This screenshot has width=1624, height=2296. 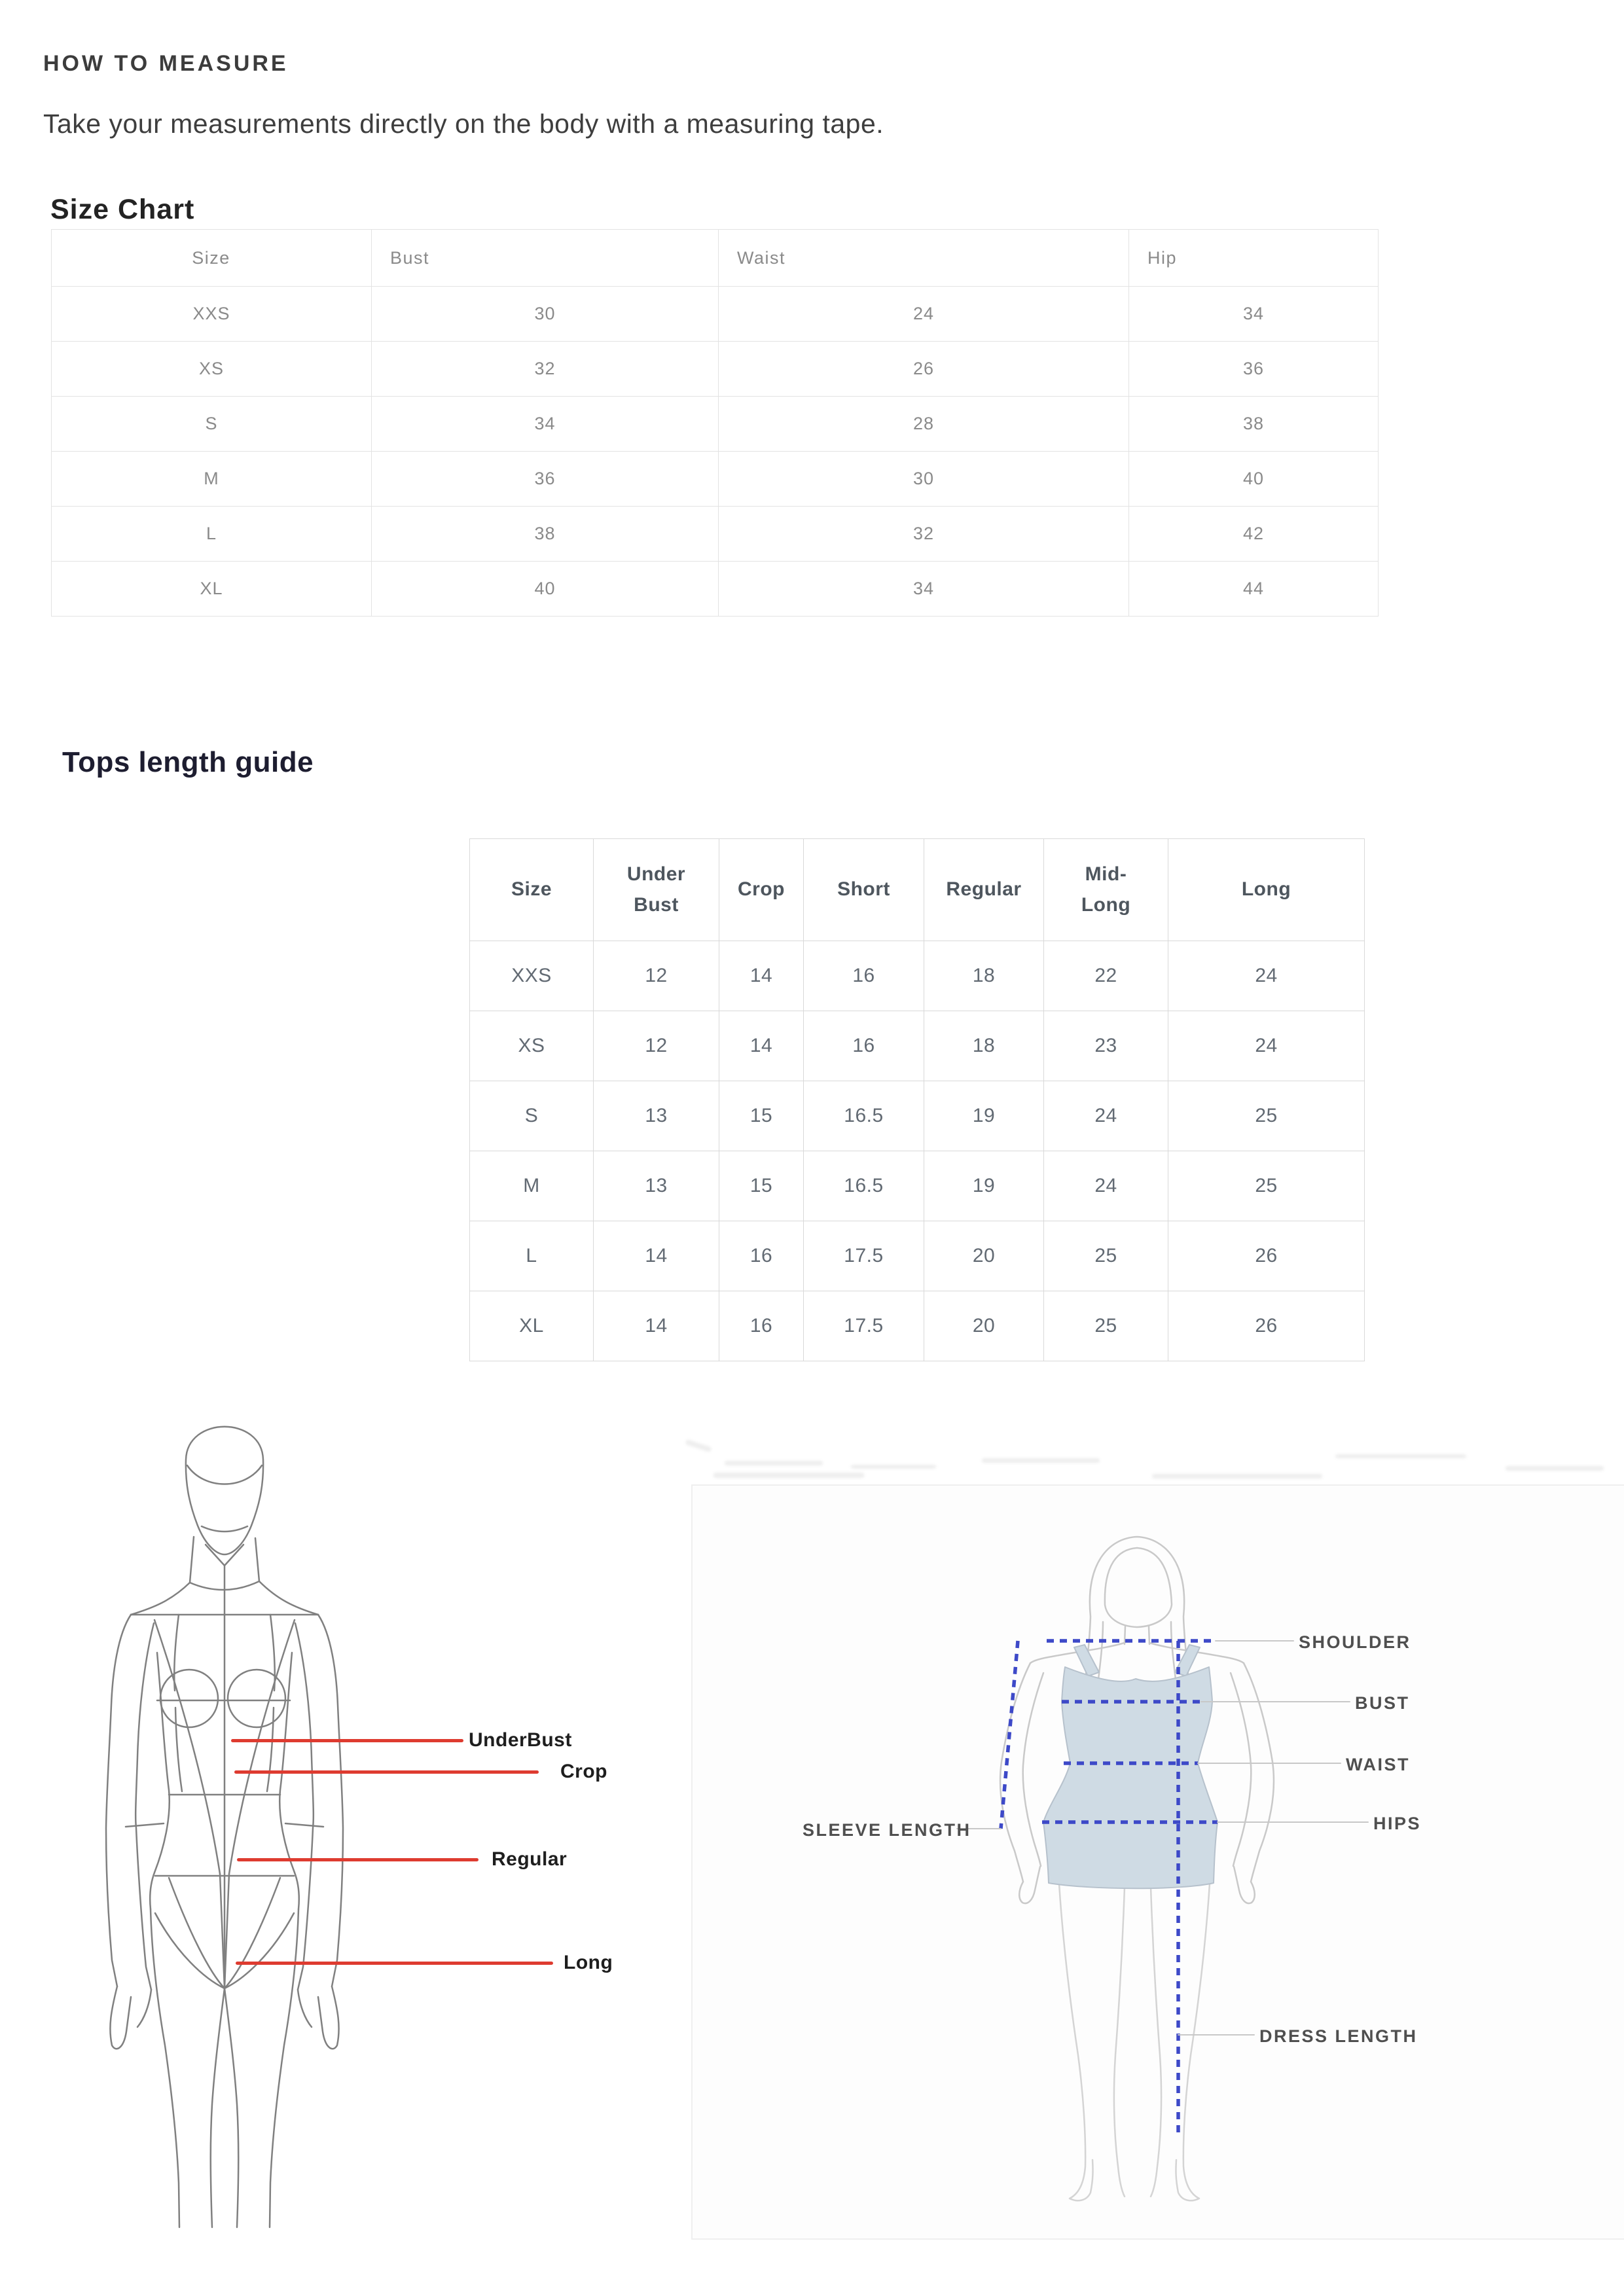 I want to click on table-row: XL 14 16 17.5 20 25 26, so click(x=917, y=1326).